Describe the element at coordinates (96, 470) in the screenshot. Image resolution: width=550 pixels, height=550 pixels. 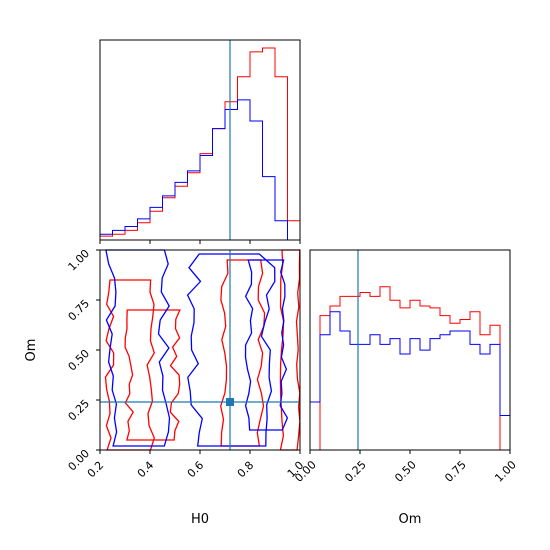
I see `main-xtick-label-0: 0.2` at that location.